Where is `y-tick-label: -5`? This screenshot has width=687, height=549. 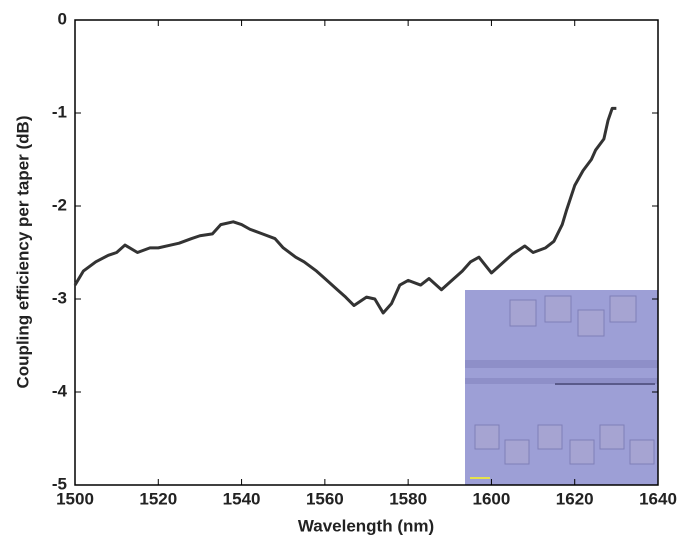 y-tick-label: -5 is located at coordinates (59, 483).